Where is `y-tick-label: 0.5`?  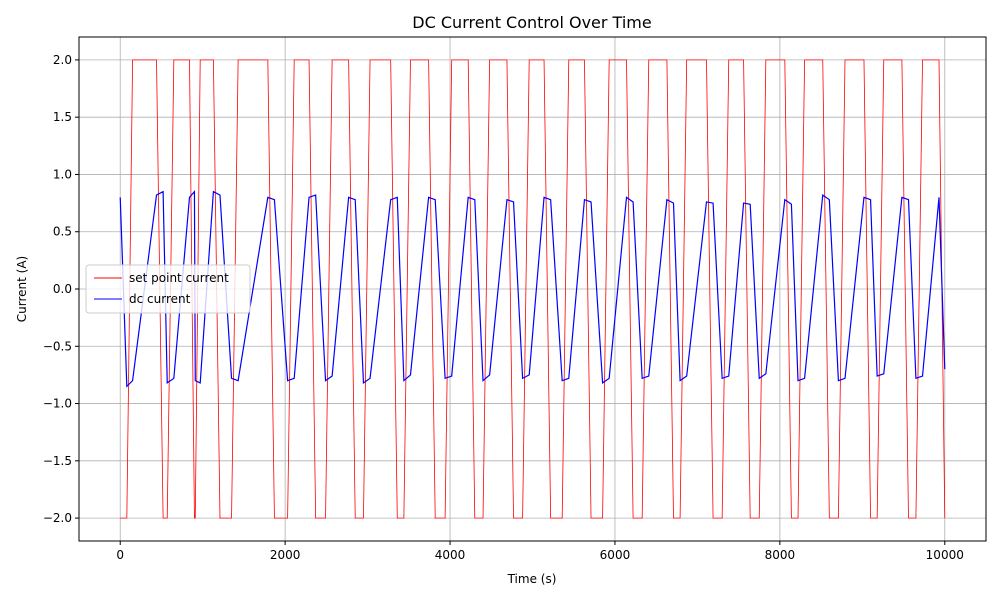 y-tick-label: 0.5 is located at coordinates (62, 232).